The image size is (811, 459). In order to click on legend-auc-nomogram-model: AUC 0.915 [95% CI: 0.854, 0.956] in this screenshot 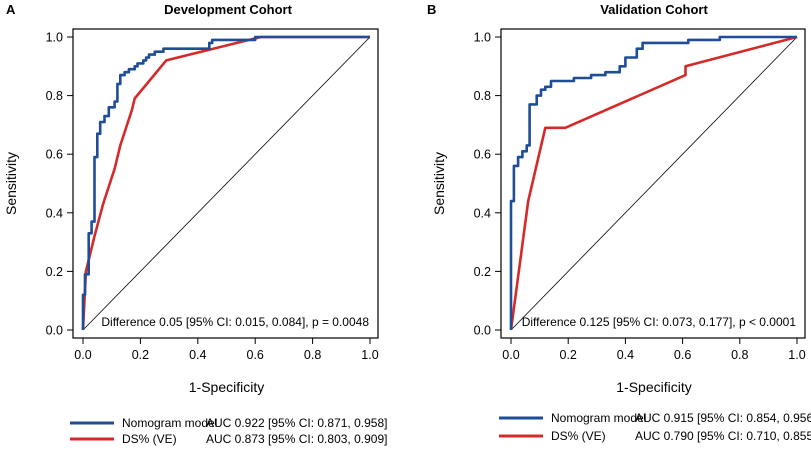, I will do `click(723, 418)`.